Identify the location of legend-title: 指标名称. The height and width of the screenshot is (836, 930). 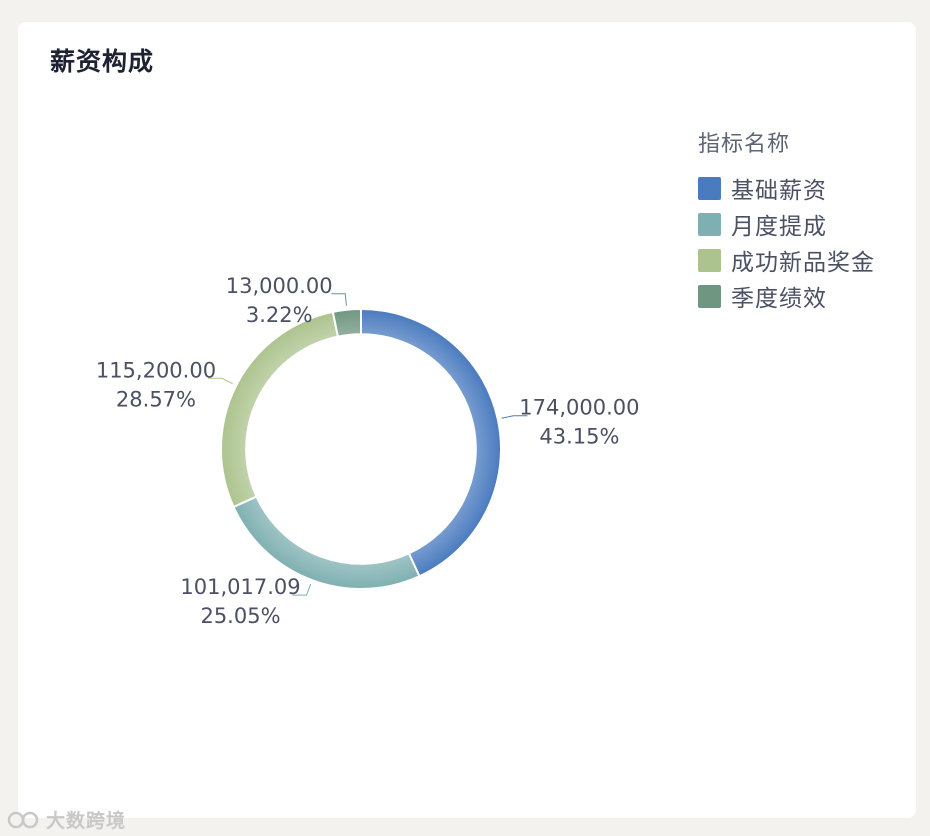
(744, 144).